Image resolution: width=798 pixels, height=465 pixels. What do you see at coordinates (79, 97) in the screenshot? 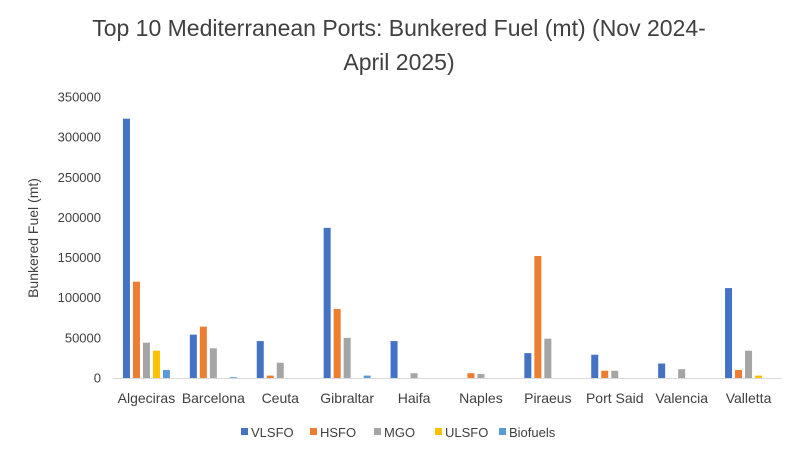
I see `y-tick-label: 350000` at bounding box center [79, 97].